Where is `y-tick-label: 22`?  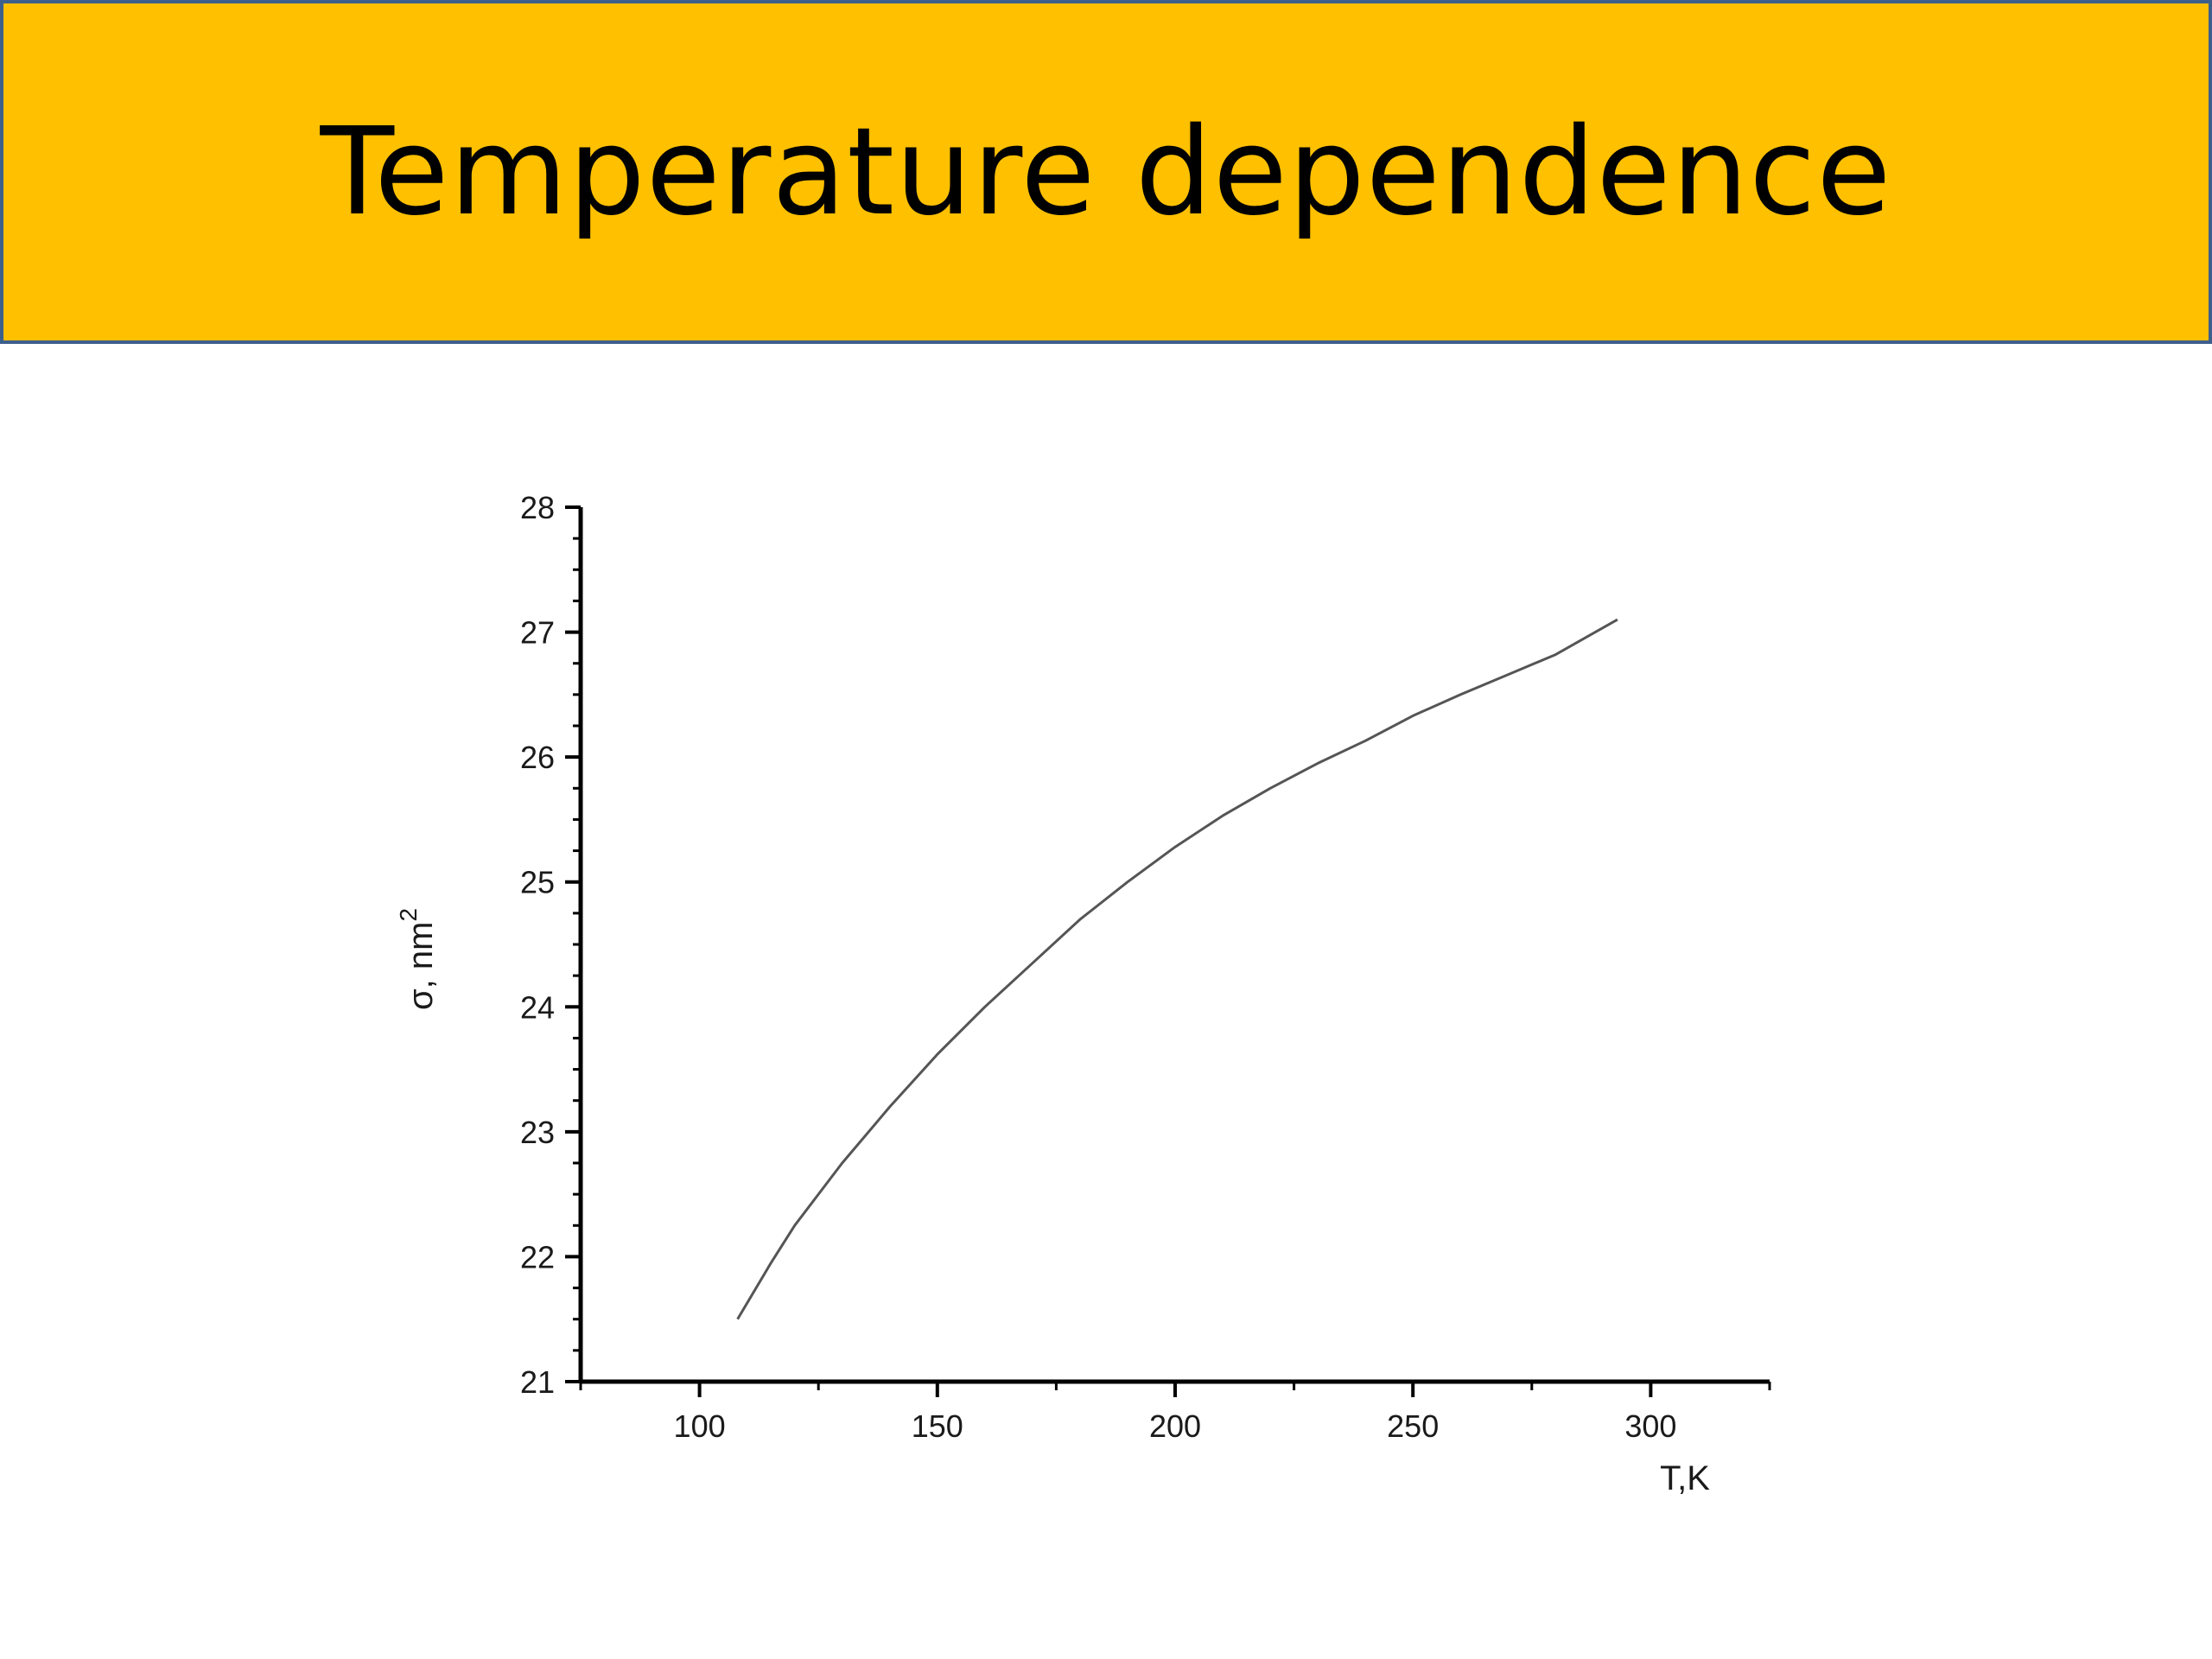
y-tick-label: 22 is located at coordinates (537, 1256).